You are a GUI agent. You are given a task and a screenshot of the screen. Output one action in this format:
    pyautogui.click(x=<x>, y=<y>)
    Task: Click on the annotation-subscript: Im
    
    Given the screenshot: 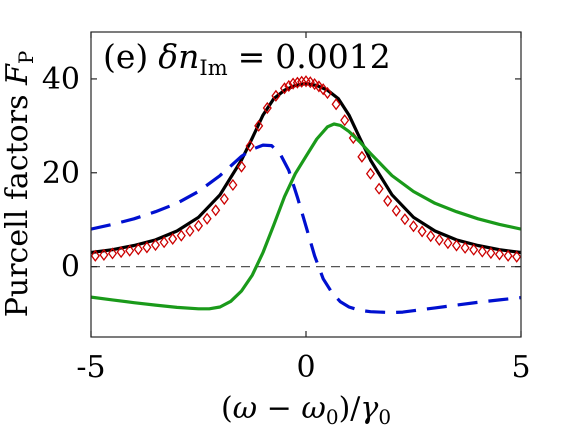 What is the action you would take?
    pyautogui.click(x=213, y=68)
    